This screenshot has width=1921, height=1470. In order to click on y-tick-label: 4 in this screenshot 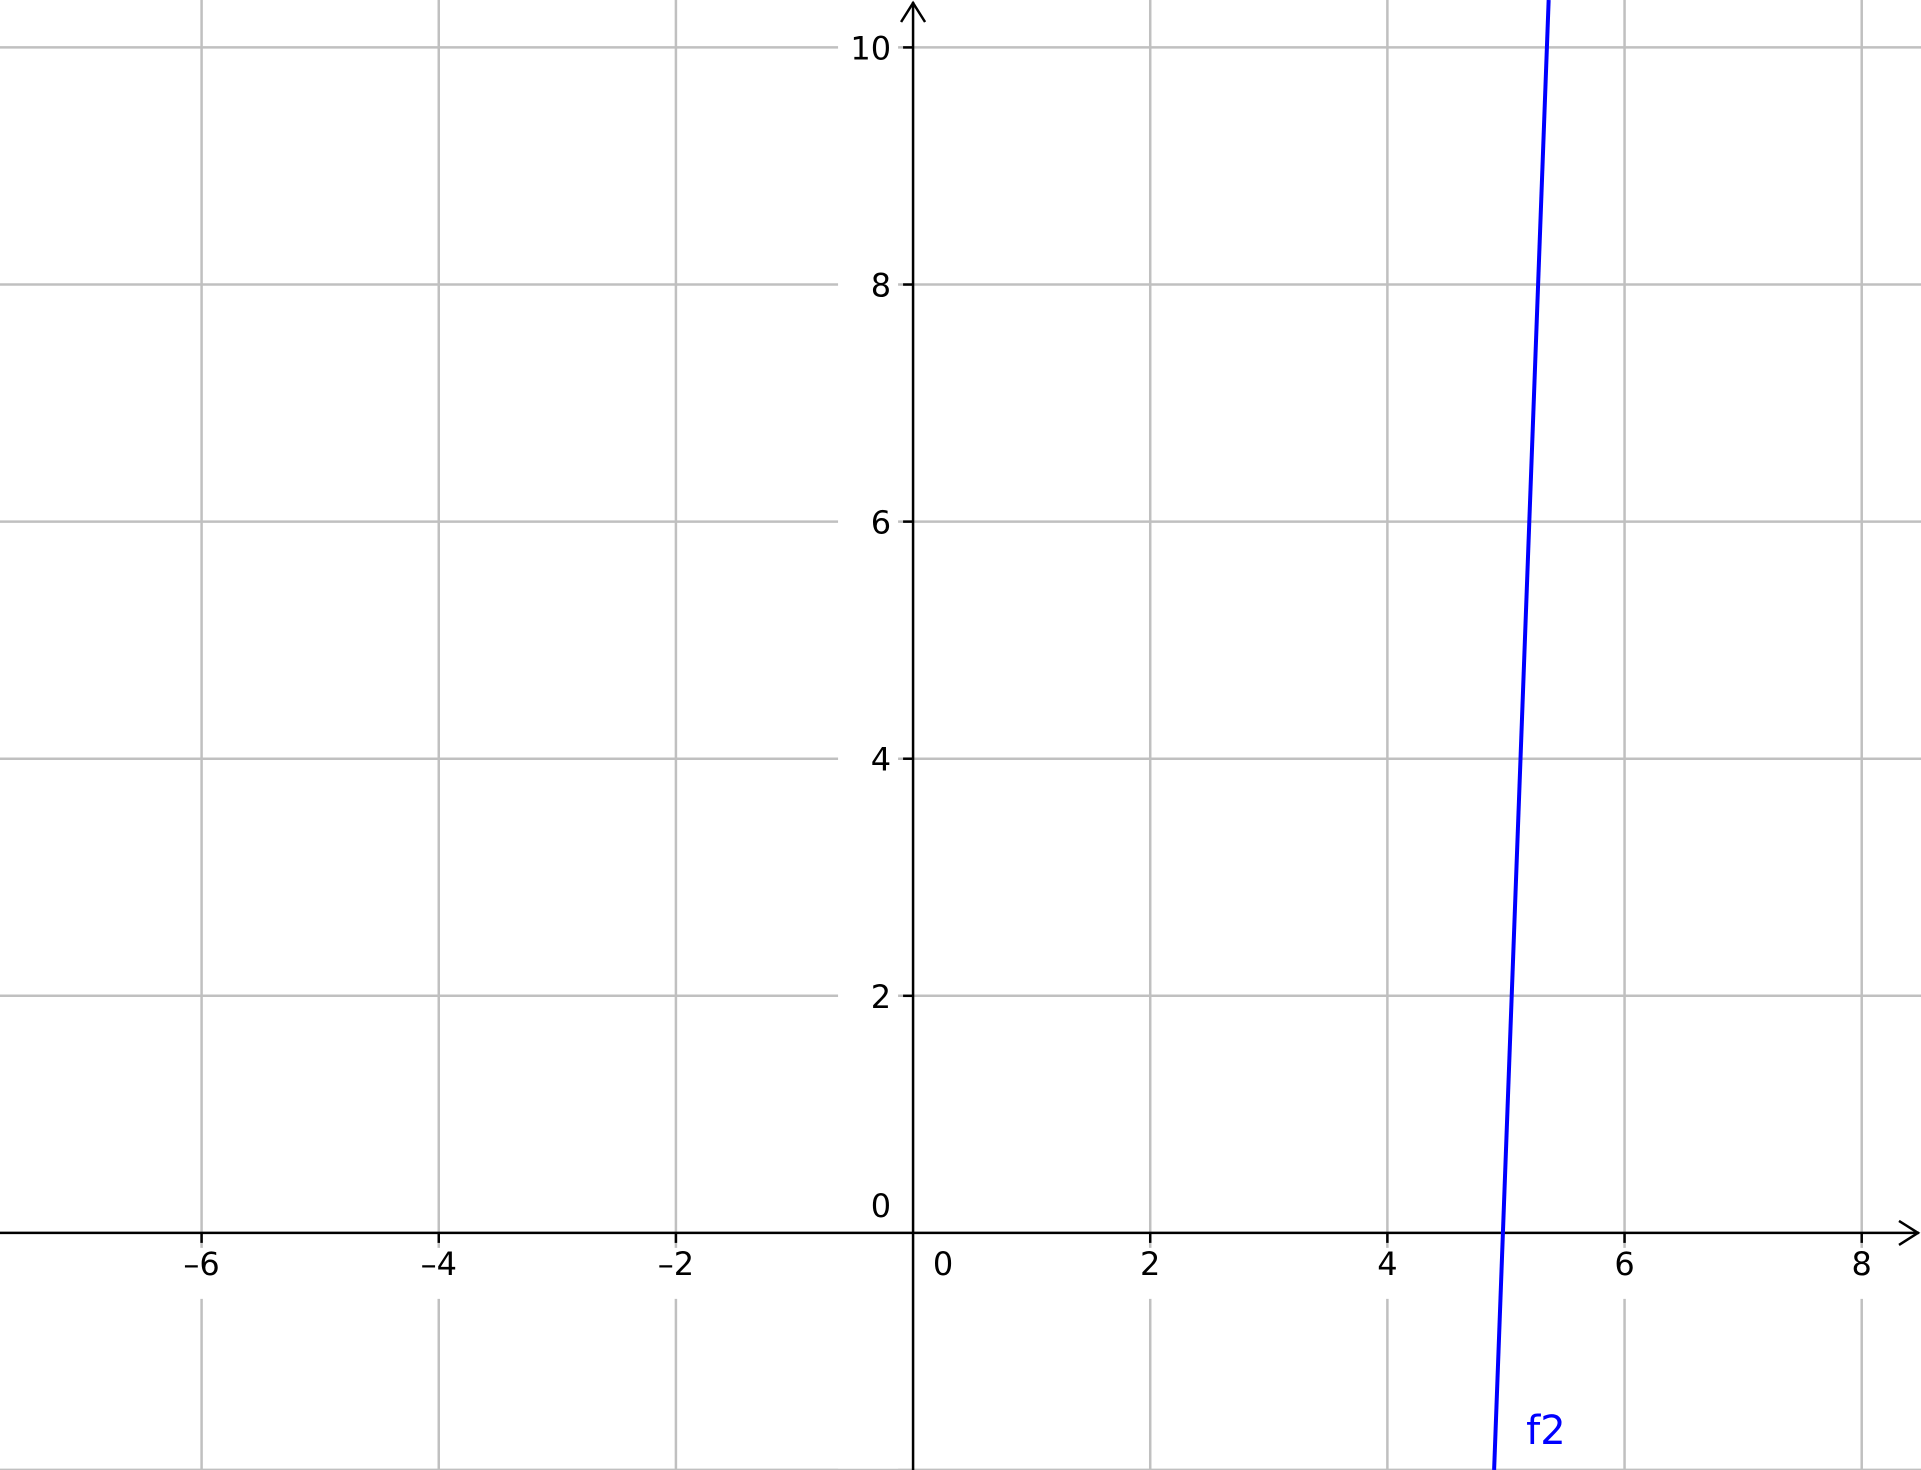, I will do `click(881, 760)`.